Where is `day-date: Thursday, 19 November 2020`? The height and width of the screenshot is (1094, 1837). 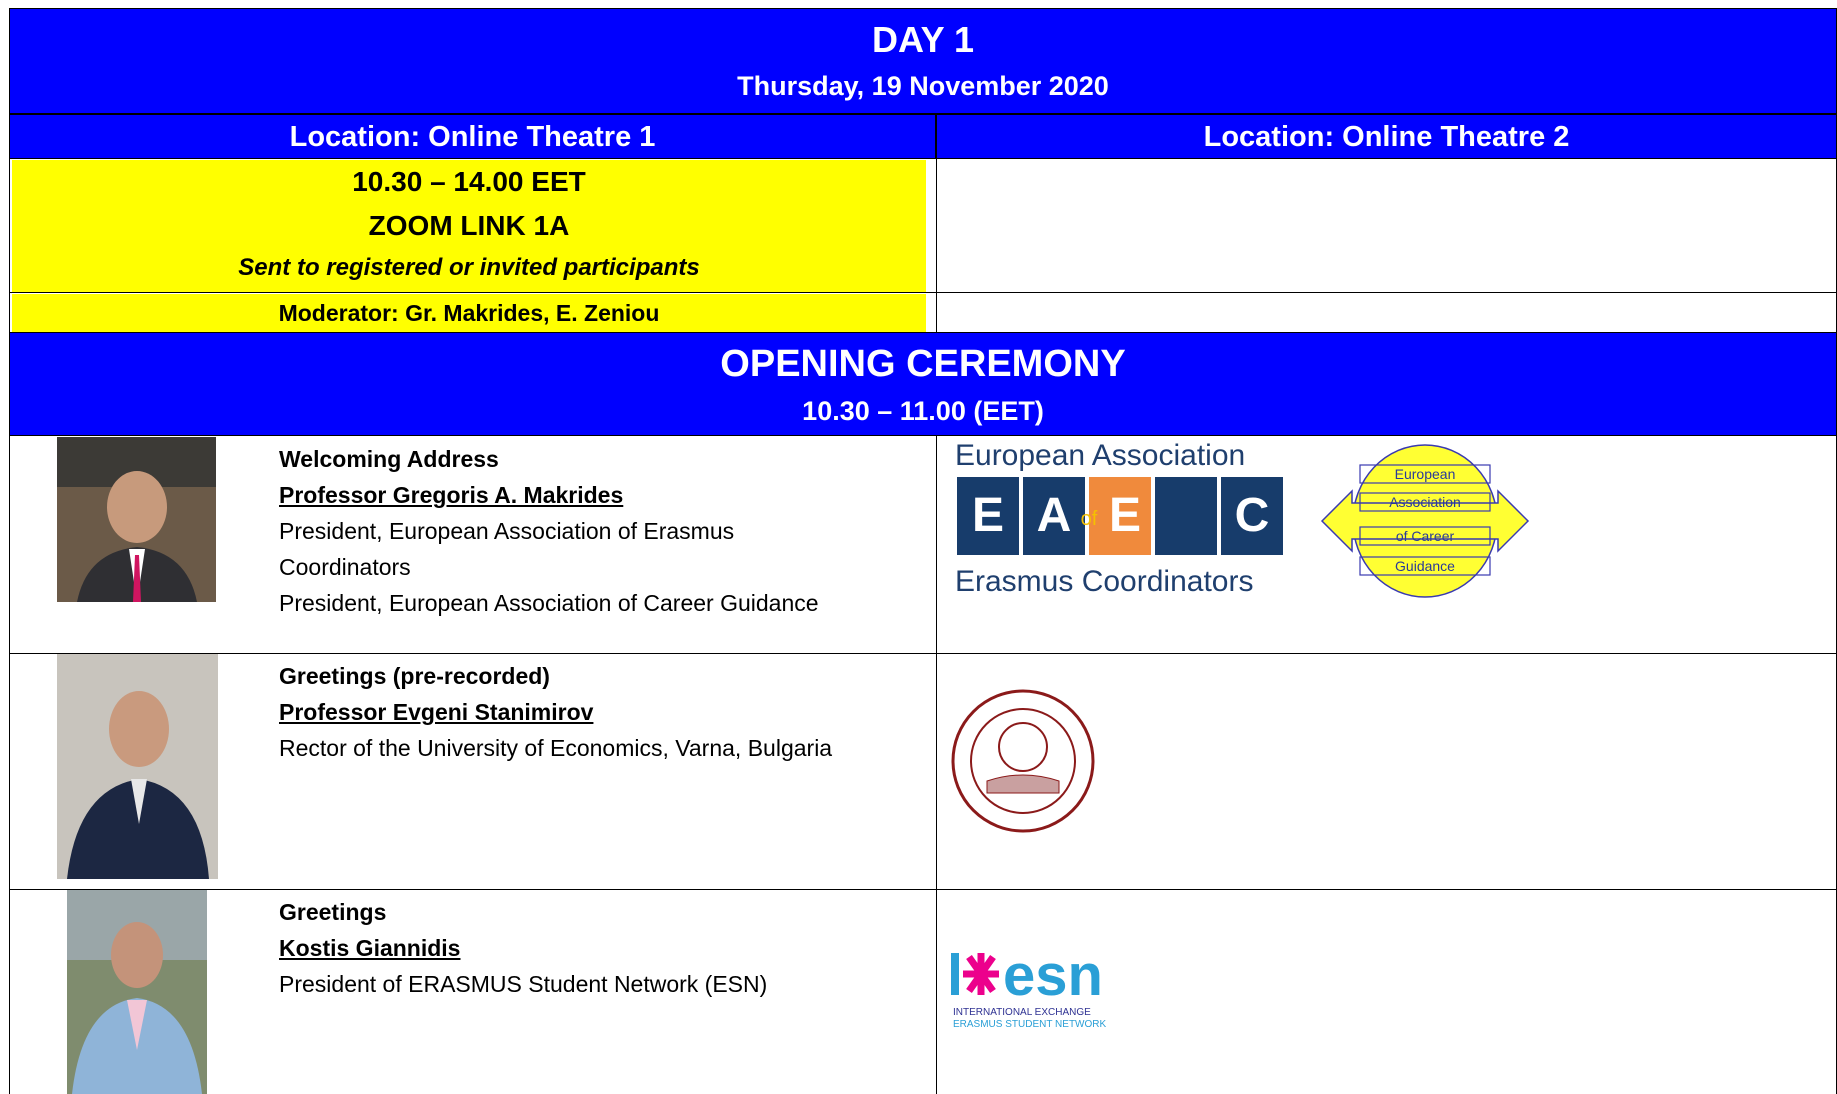 day-date: Thursday, 19 November 2020 is located at coordinates (923, 86).